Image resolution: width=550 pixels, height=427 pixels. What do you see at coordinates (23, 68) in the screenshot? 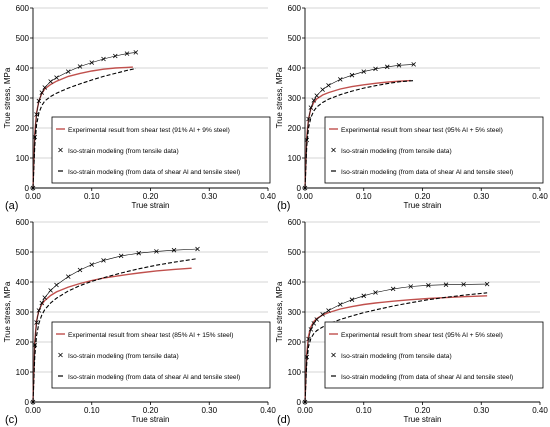
I see `y-tick-label: 400` at bounding box center [23, 68].